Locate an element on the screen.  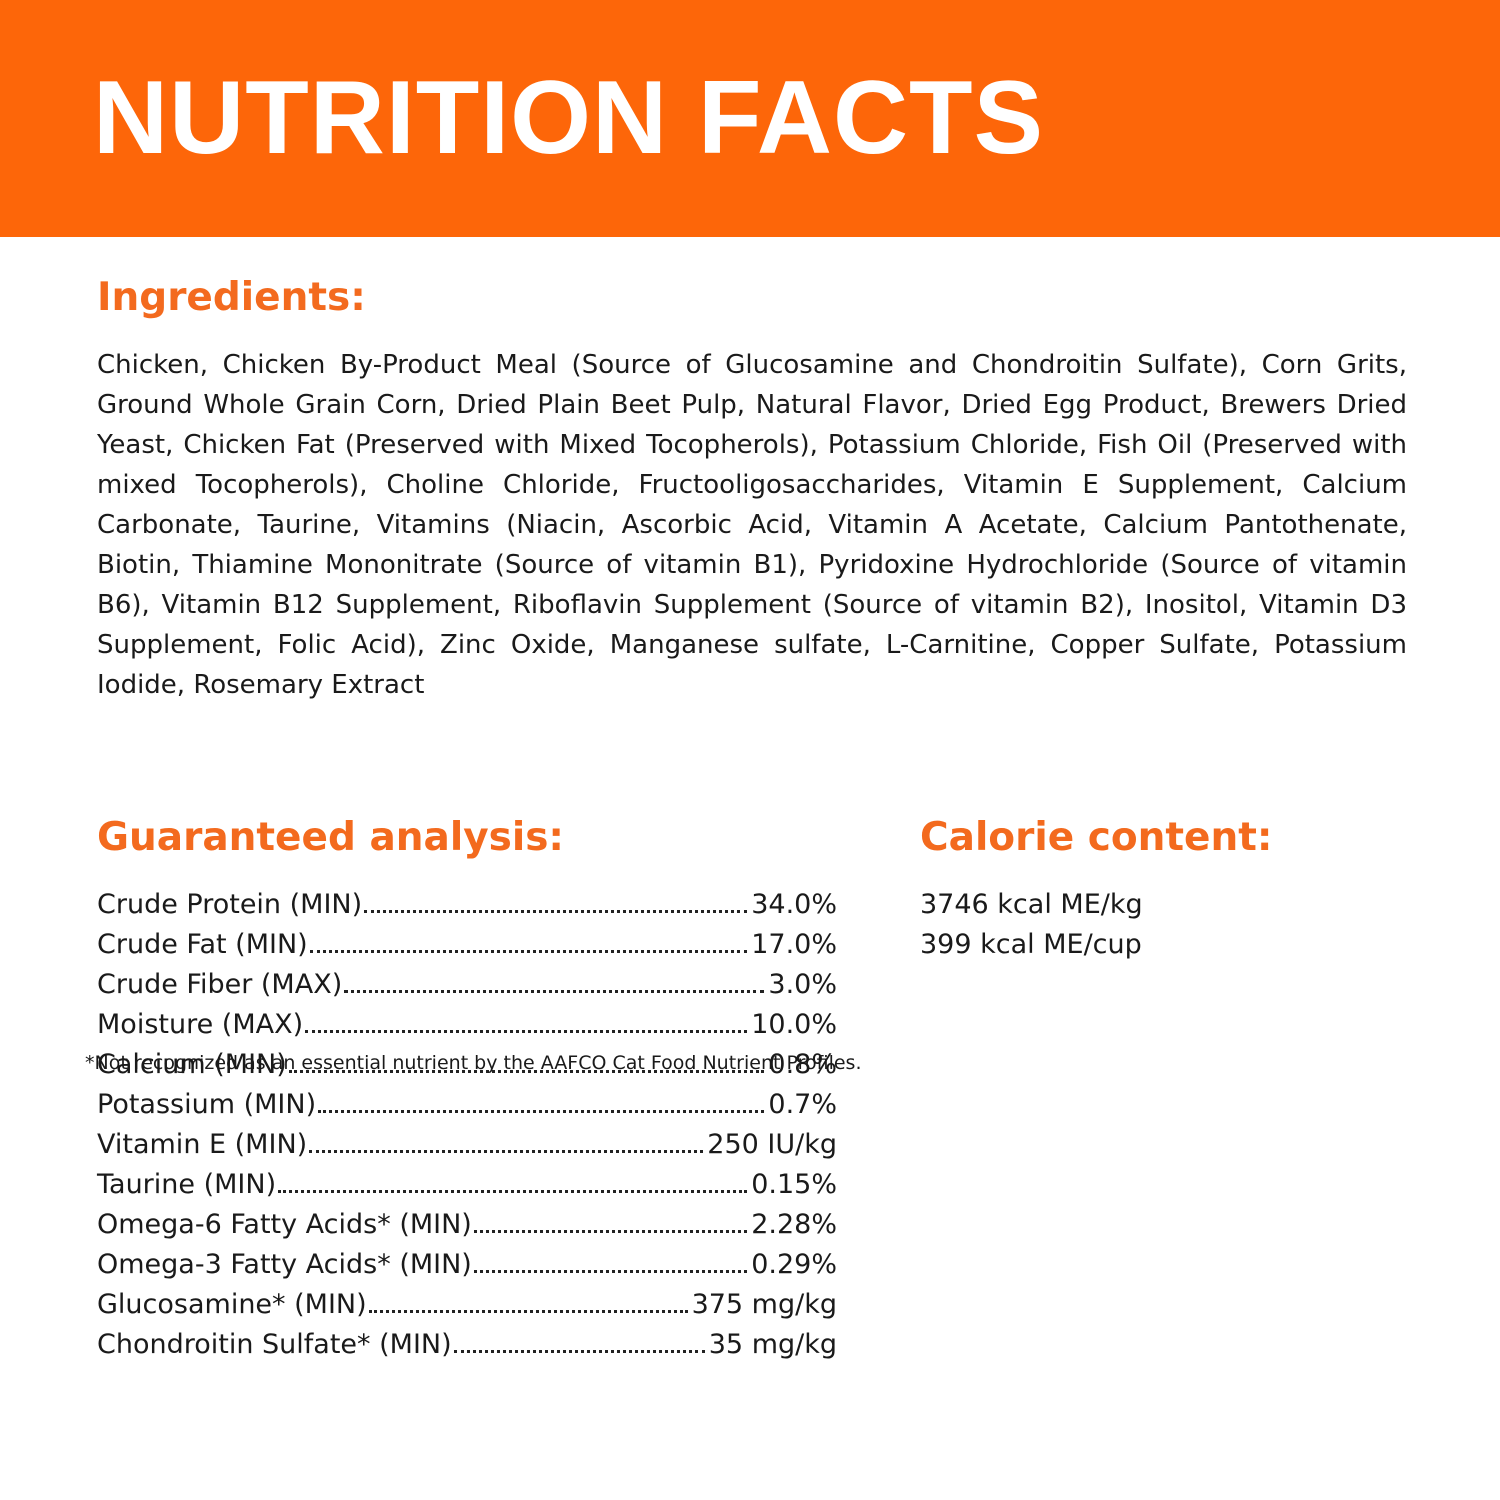
nutrient-value: 375 mg/kg is located at coordinates (764, 1304).